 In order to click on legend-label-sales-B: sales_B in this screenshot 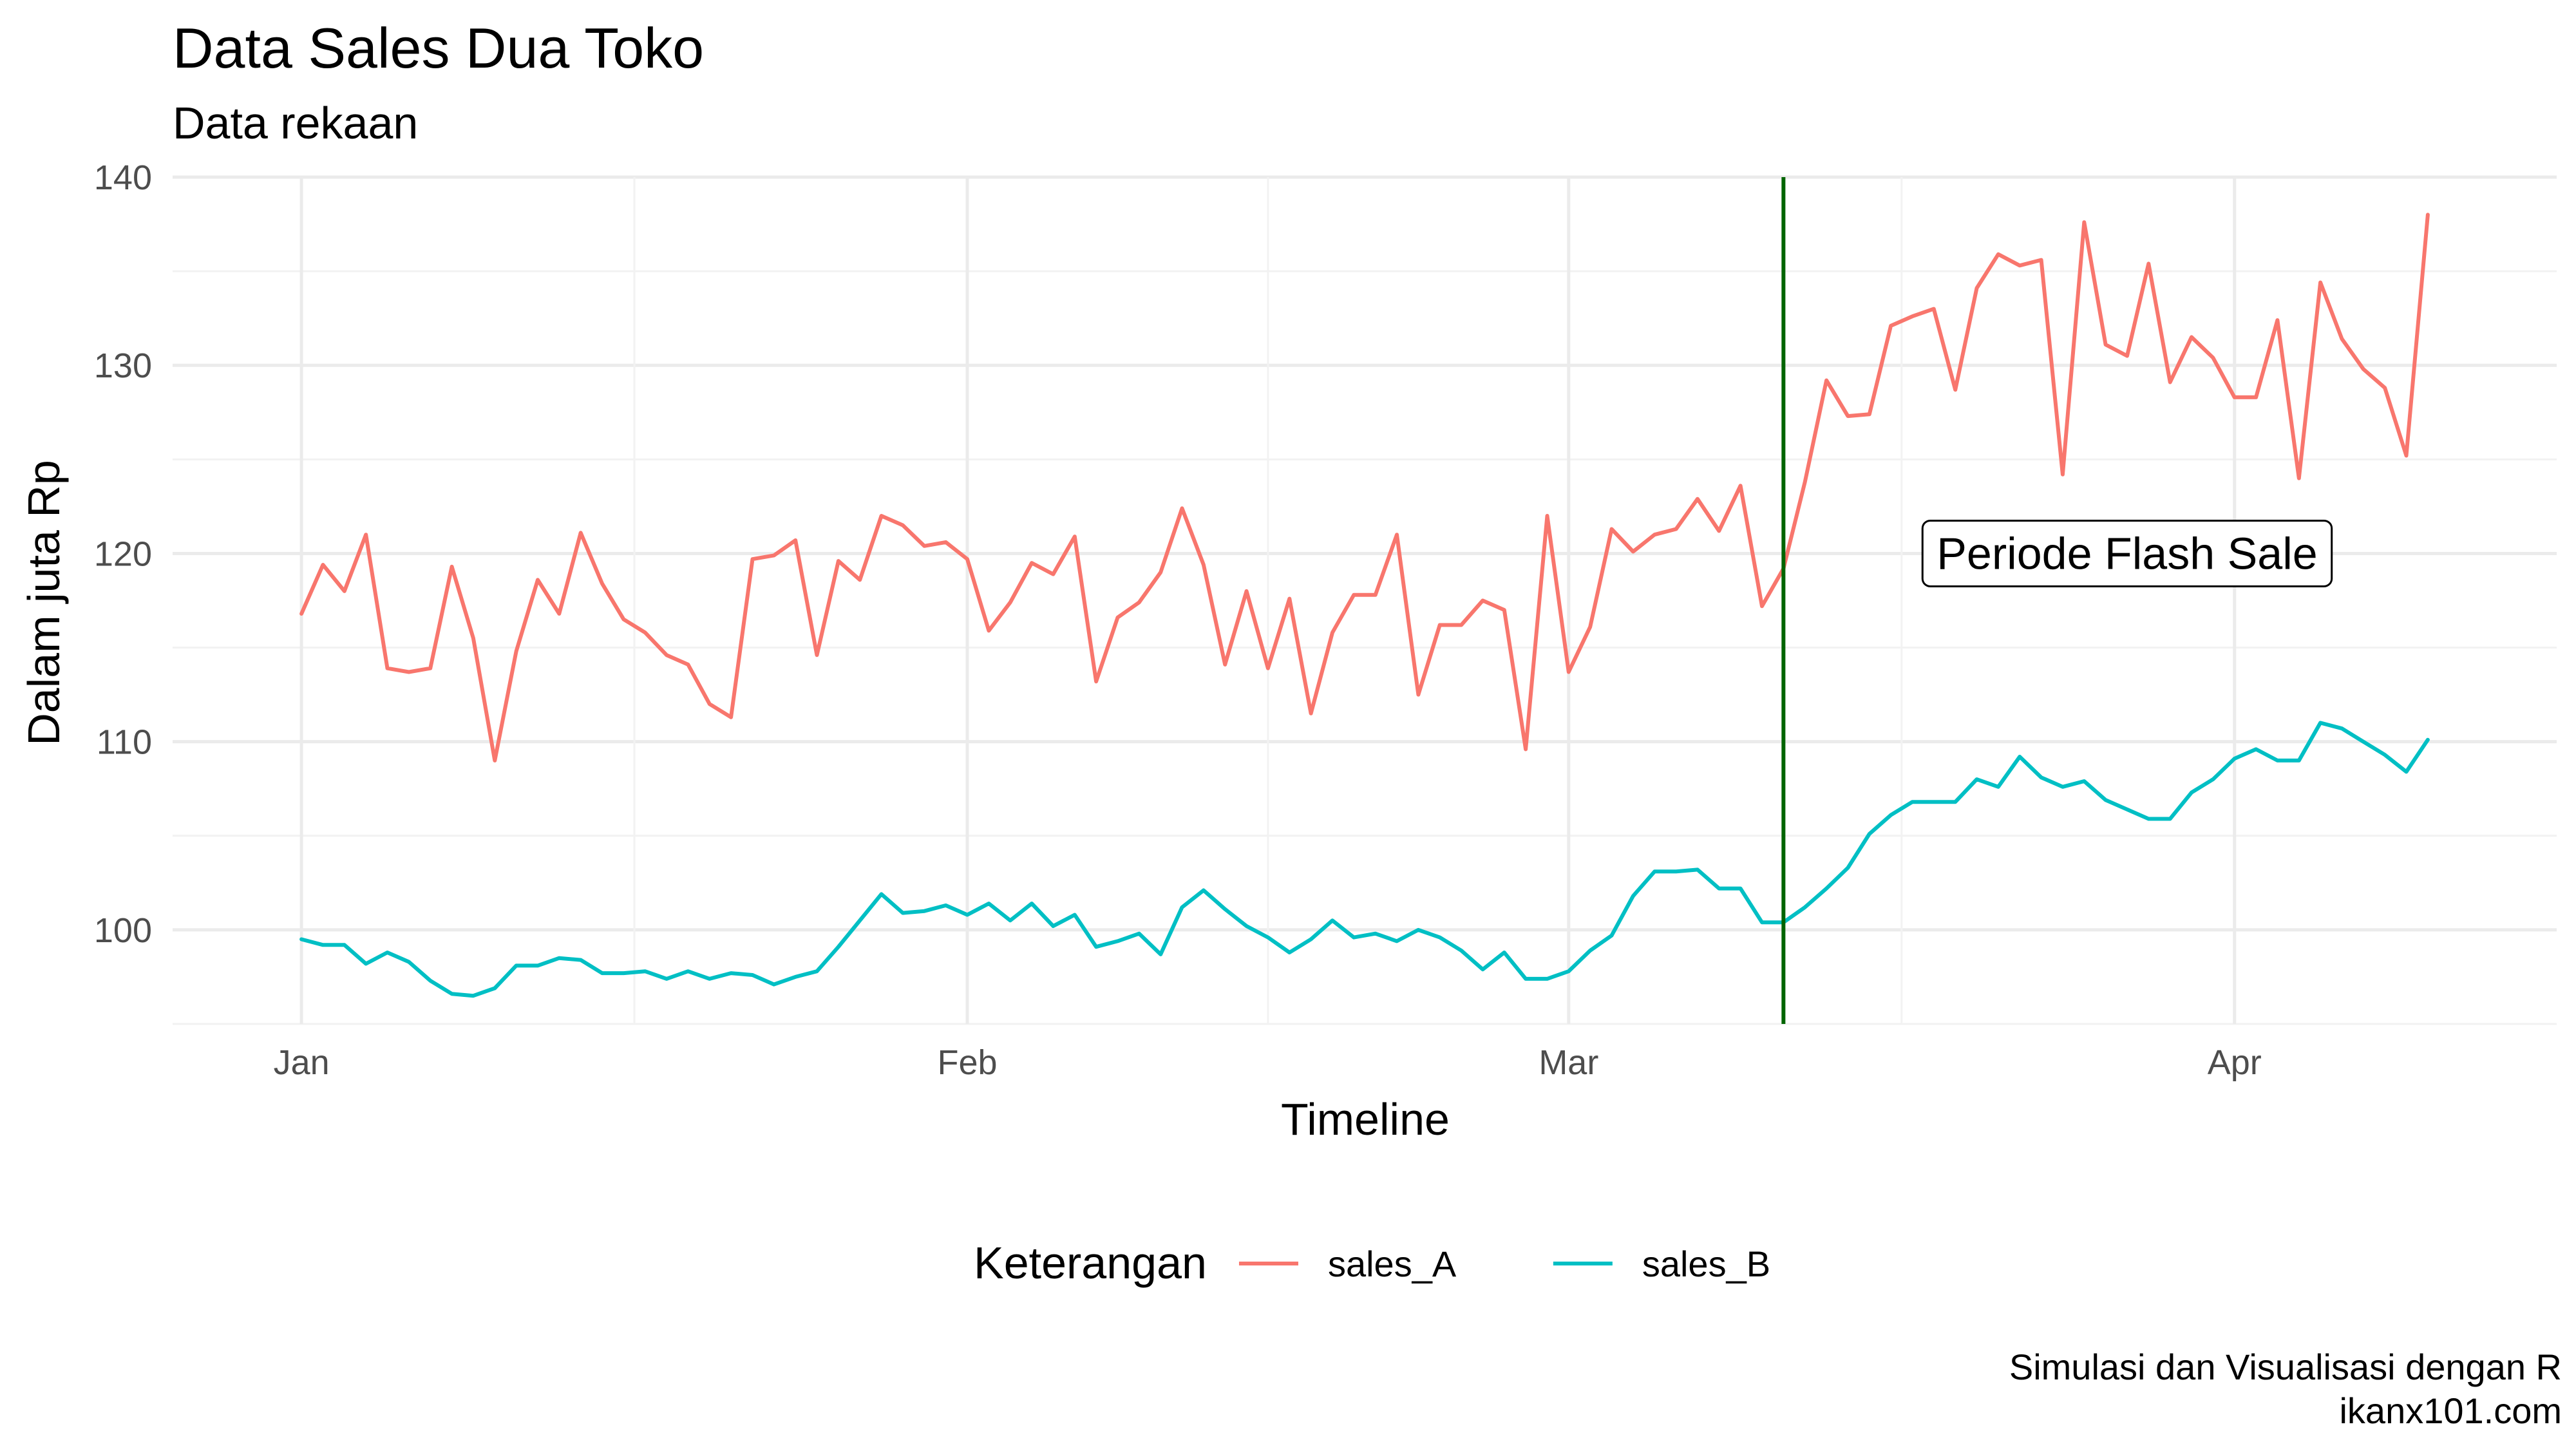, I will do `click(1706, 1264)`.